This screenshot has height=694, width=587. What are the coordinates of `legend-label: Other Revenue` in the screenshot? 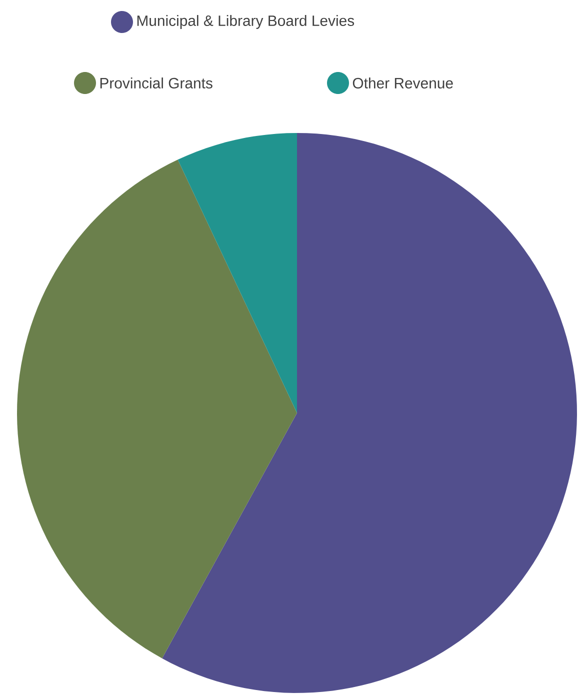 It's located at (402, 83).